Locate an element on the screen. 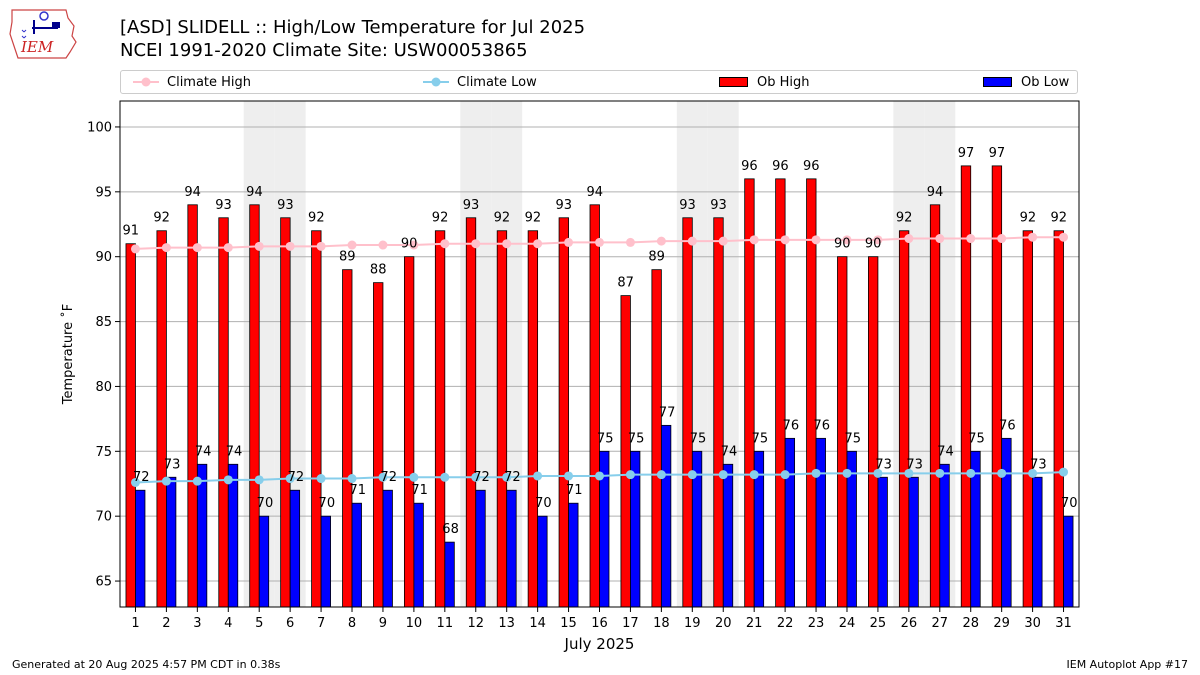 The height and width of the screenshot is (675, 1200). y-tick-label: 70 is located at coordinates (103, 517).